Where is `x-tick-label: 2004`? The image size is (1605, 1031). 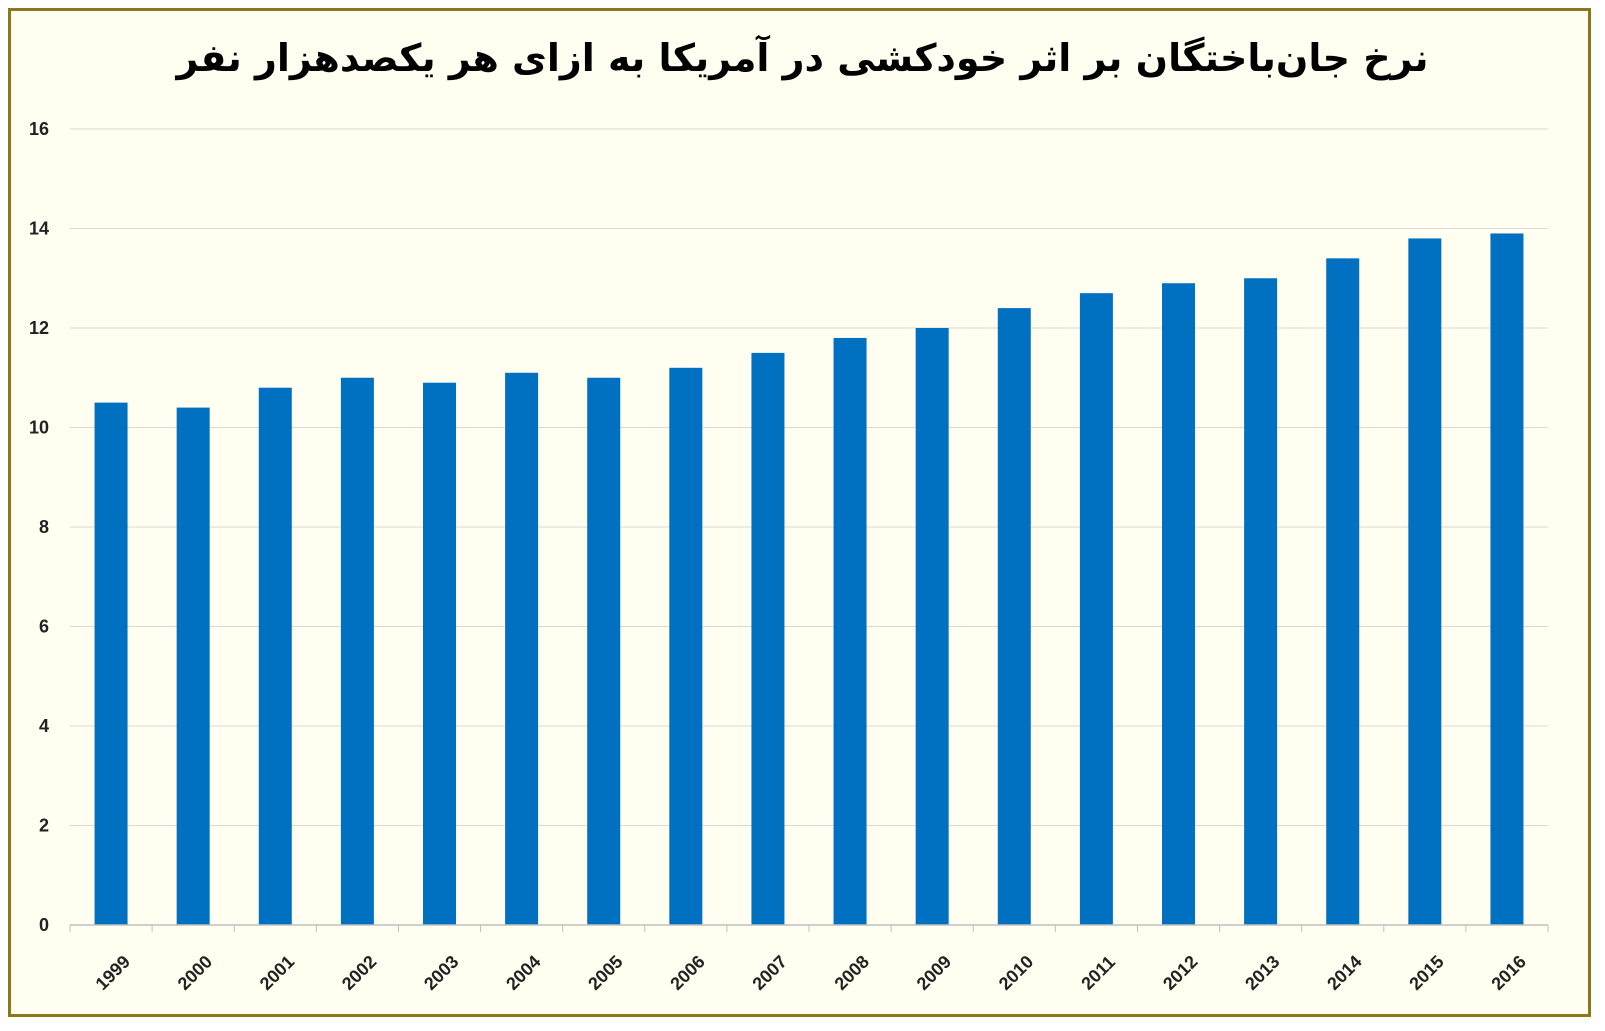 x-tick-label: 2004 is located at coordinates (523, 973).